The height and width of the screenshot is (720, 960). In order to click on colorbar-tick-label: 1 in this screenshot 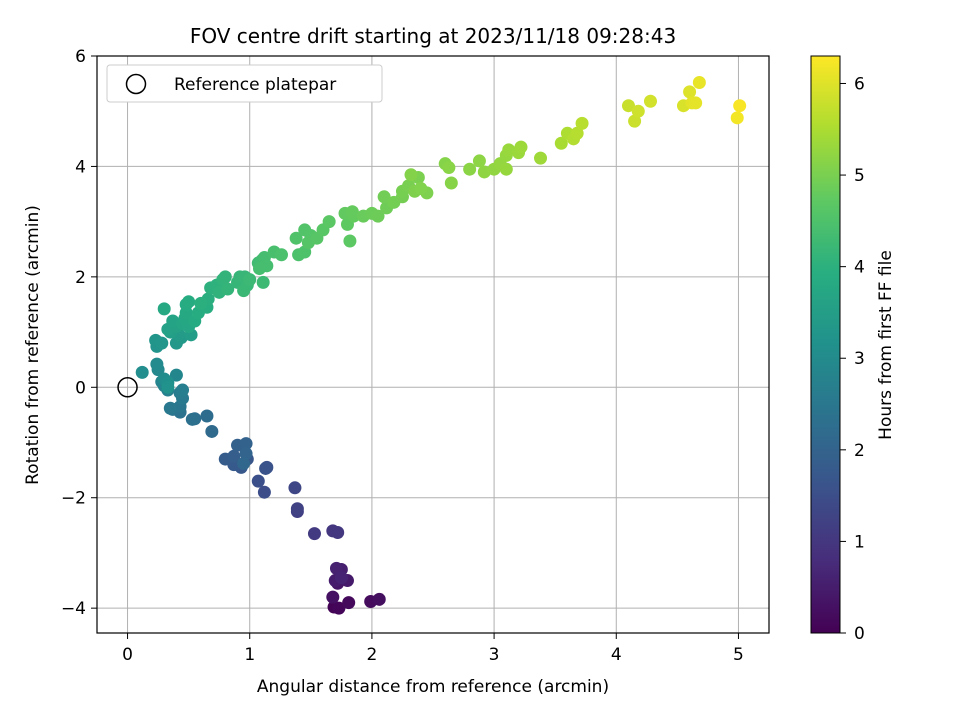, I will do `click(859, 542)`.